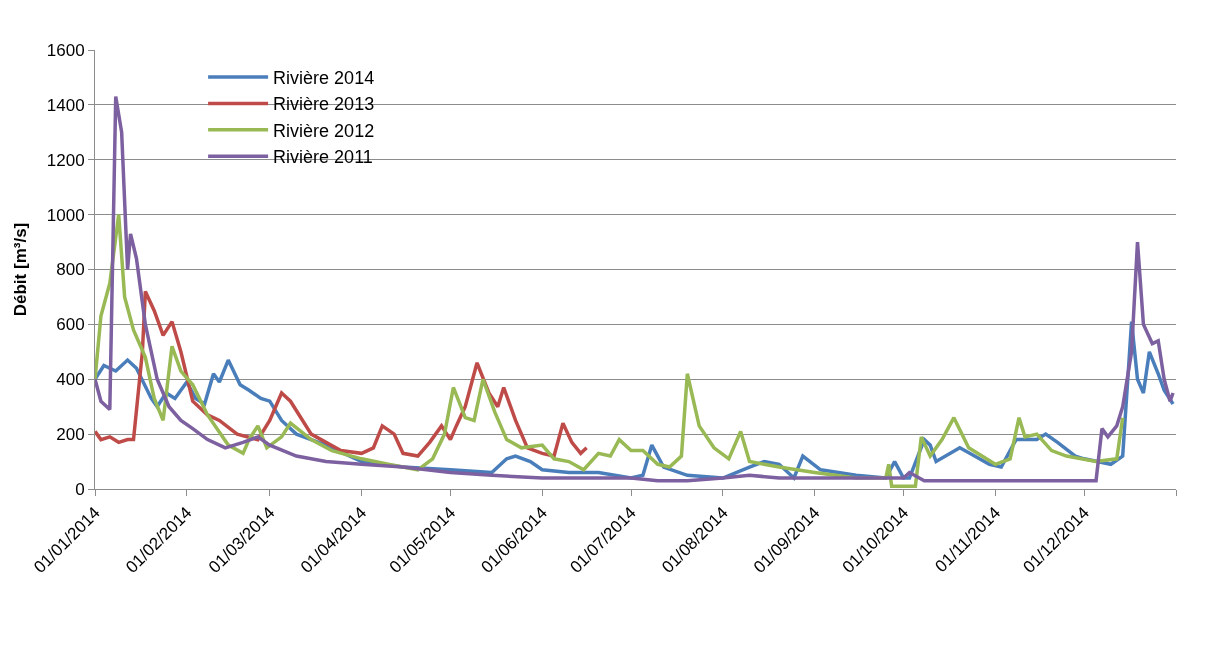 The image size is (1210, 669). What do you see at coordinates (324, 78) in the screenshot?
I see `legend-label: Rivière 2014` at bounding box center [324, 78].